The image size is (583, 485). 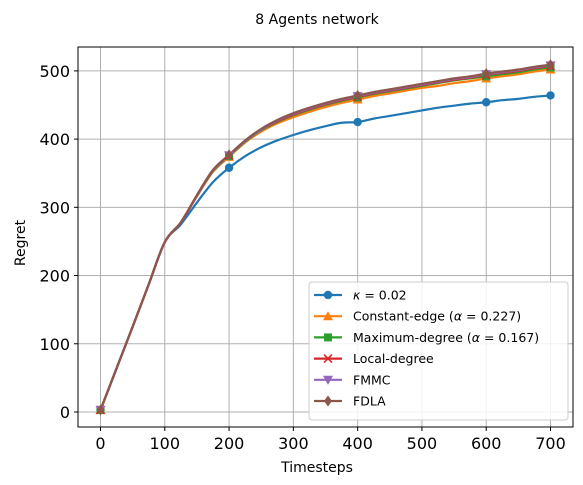 What do you see at coordinates (486, 443) in the screenshot?
I see `x-tick-label: 600` at bounding box center [486, 443].